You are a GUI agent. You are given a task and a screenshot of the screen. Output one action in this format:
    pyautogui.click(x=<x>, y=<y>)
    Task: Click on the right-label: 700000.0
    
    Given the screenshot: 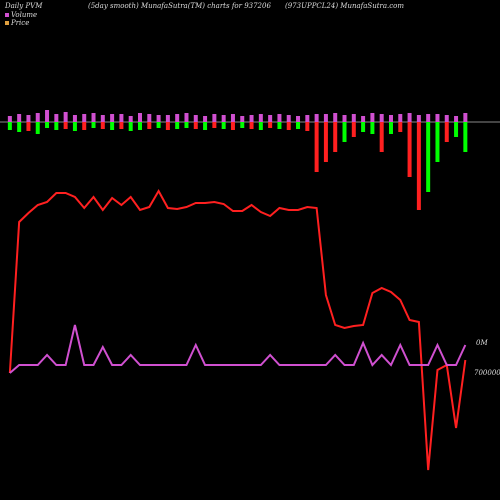 What is the action you would take?
    pyautogui.click(x=487, y=373)
    